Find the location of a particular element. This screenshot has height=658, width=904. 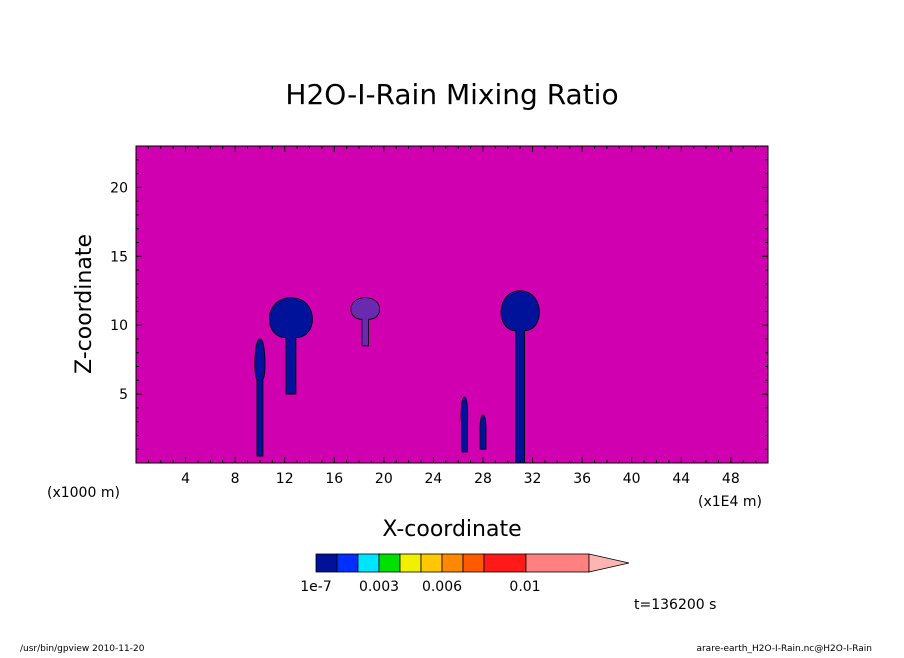

footer-right: arare-earth_H2O-I-Rain.nc@H2O-I-Rain is located at coordinates (784, 649).